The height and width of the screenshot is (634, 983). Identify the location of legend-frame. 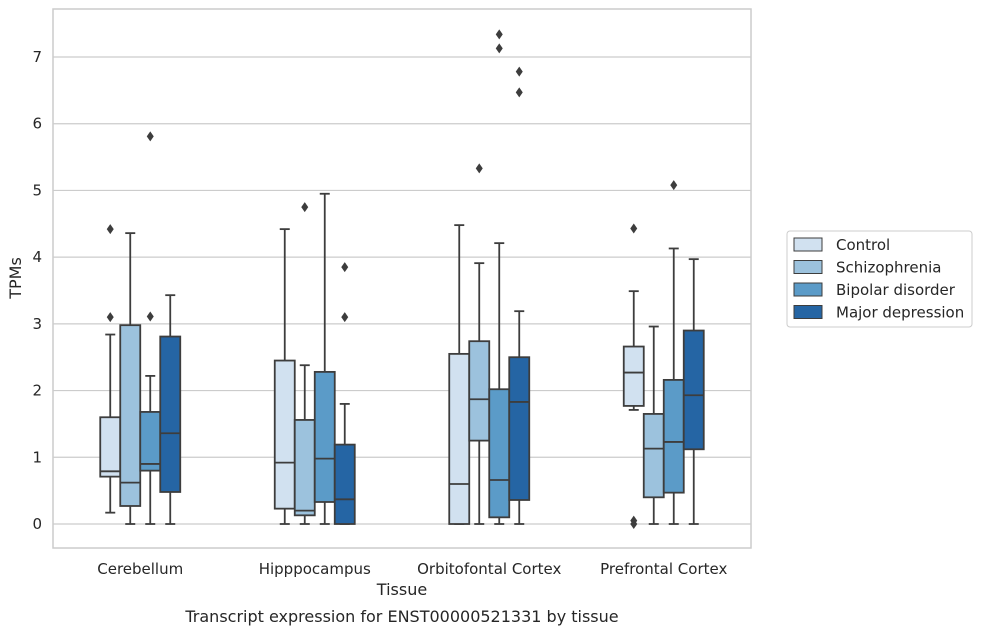
(879, 279).